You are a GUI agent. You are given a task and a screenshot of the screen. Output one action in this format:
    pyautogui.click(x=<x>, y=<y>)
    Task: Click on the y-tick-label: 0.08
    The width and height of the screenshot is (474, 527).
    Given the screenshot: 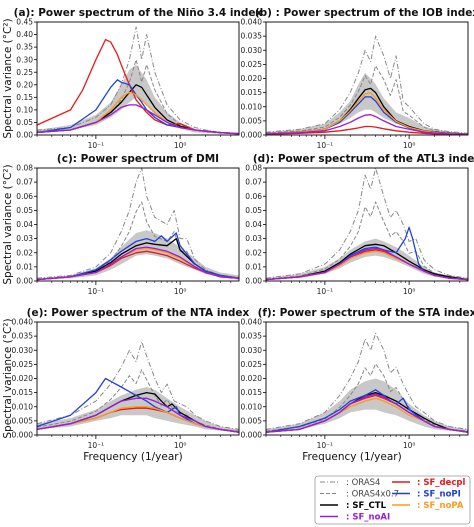 What is the action you would take?
    pyautogui.click(x=24, y=168)
    